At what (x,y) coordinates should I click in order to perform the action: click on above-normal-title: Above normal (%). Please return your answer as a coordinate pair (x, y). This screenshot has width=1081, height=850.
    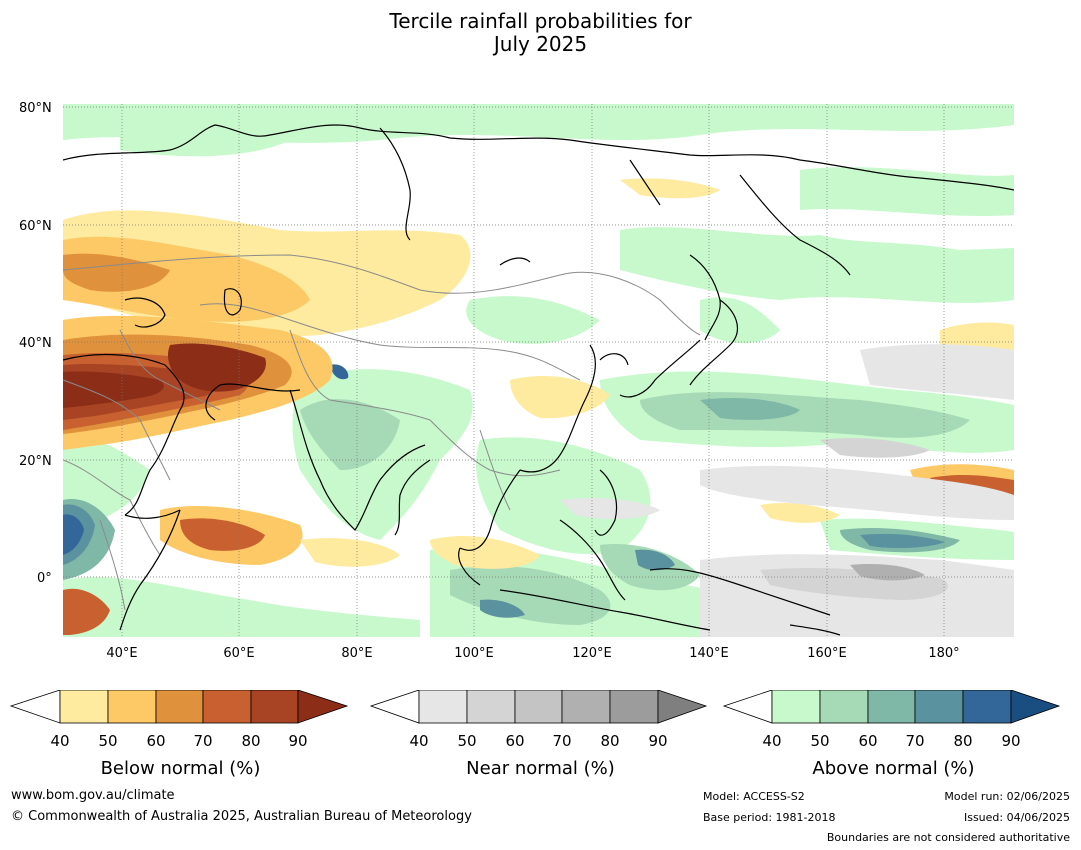
    Looking at the image, I should click on (893, 768).